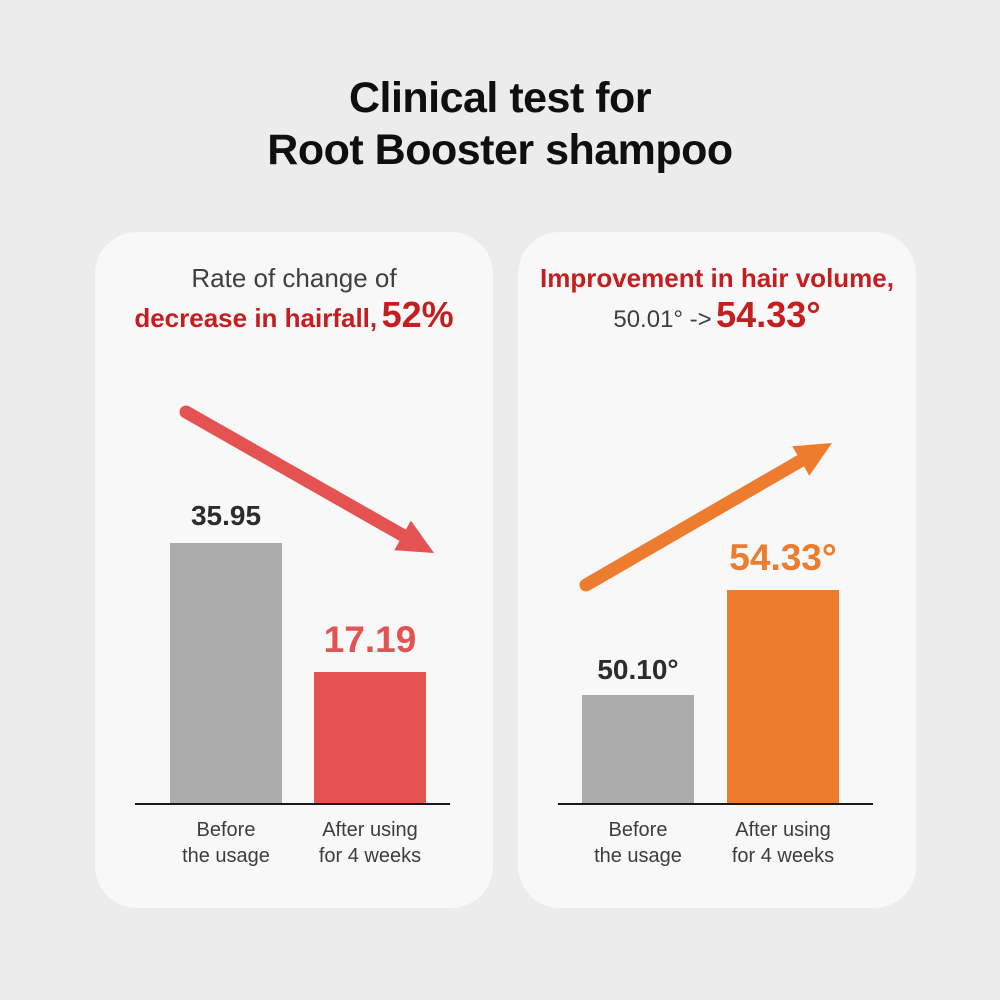 The image size is (1000, 1000). Describe the element at coordinates (500, 98) in the screenshot. I see `page-title-line1: Clinical test for` at that location.